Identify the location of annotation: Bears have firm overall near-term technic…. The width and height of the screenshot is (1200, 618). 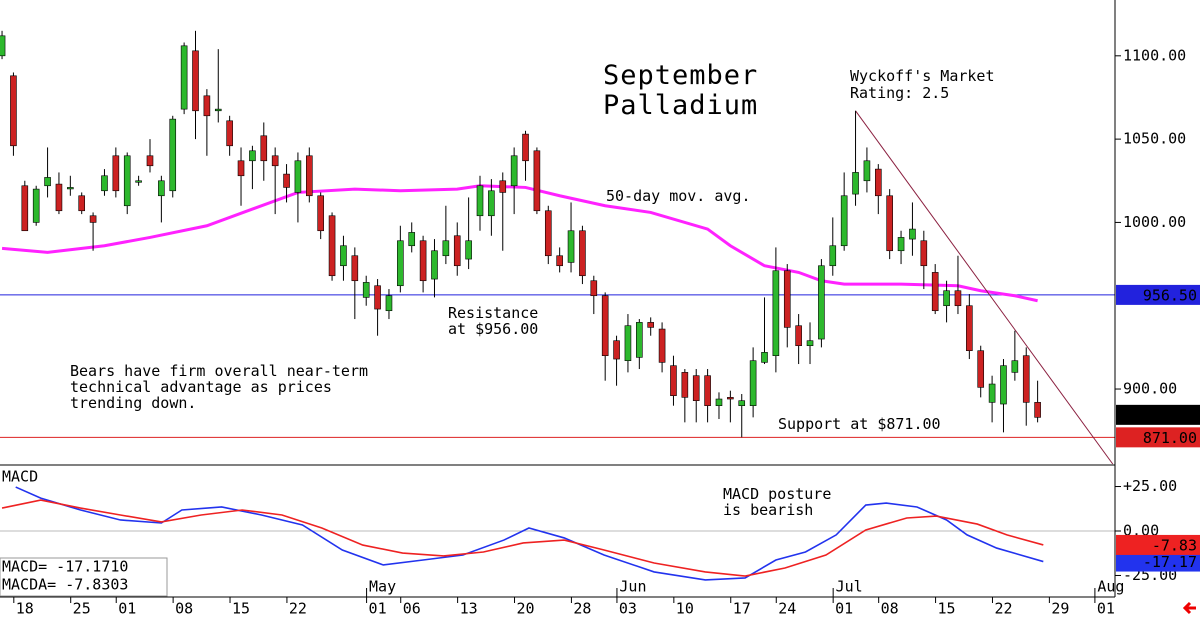
(219, 387).